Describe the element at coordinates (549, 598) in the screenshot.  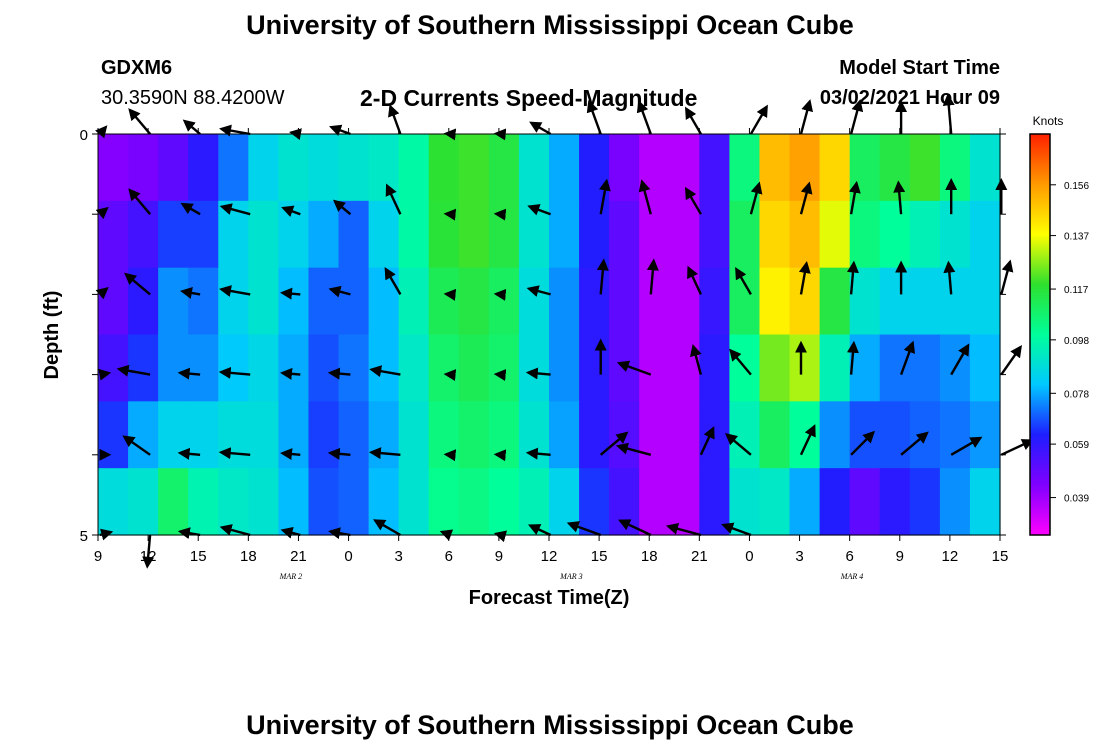
I see `x-axis-label: Forecast Time(Z)` at that location.